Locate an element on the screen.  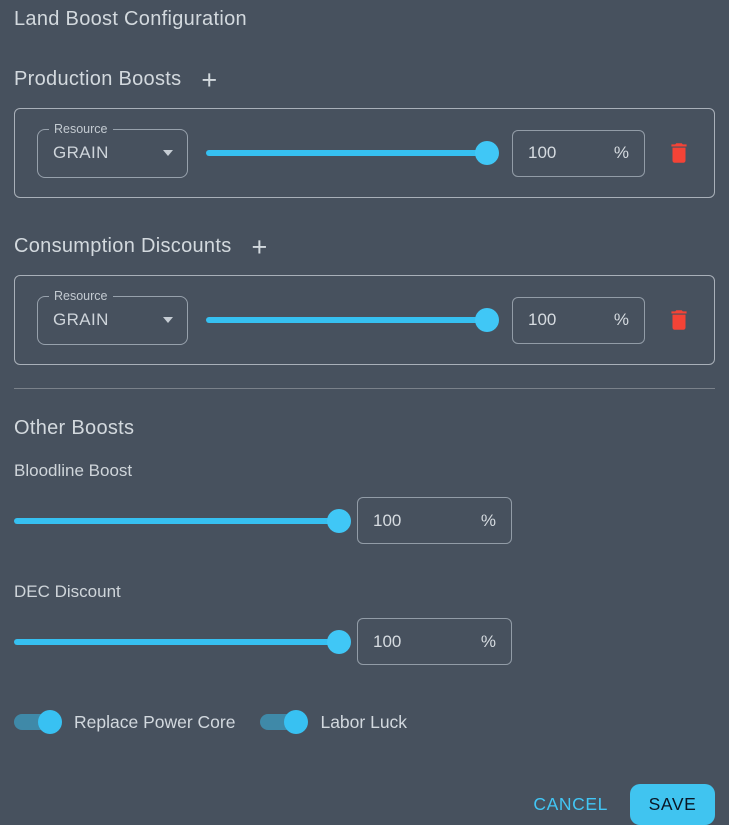
bloodline-boost-row: % is located at coordinates (364, 520).